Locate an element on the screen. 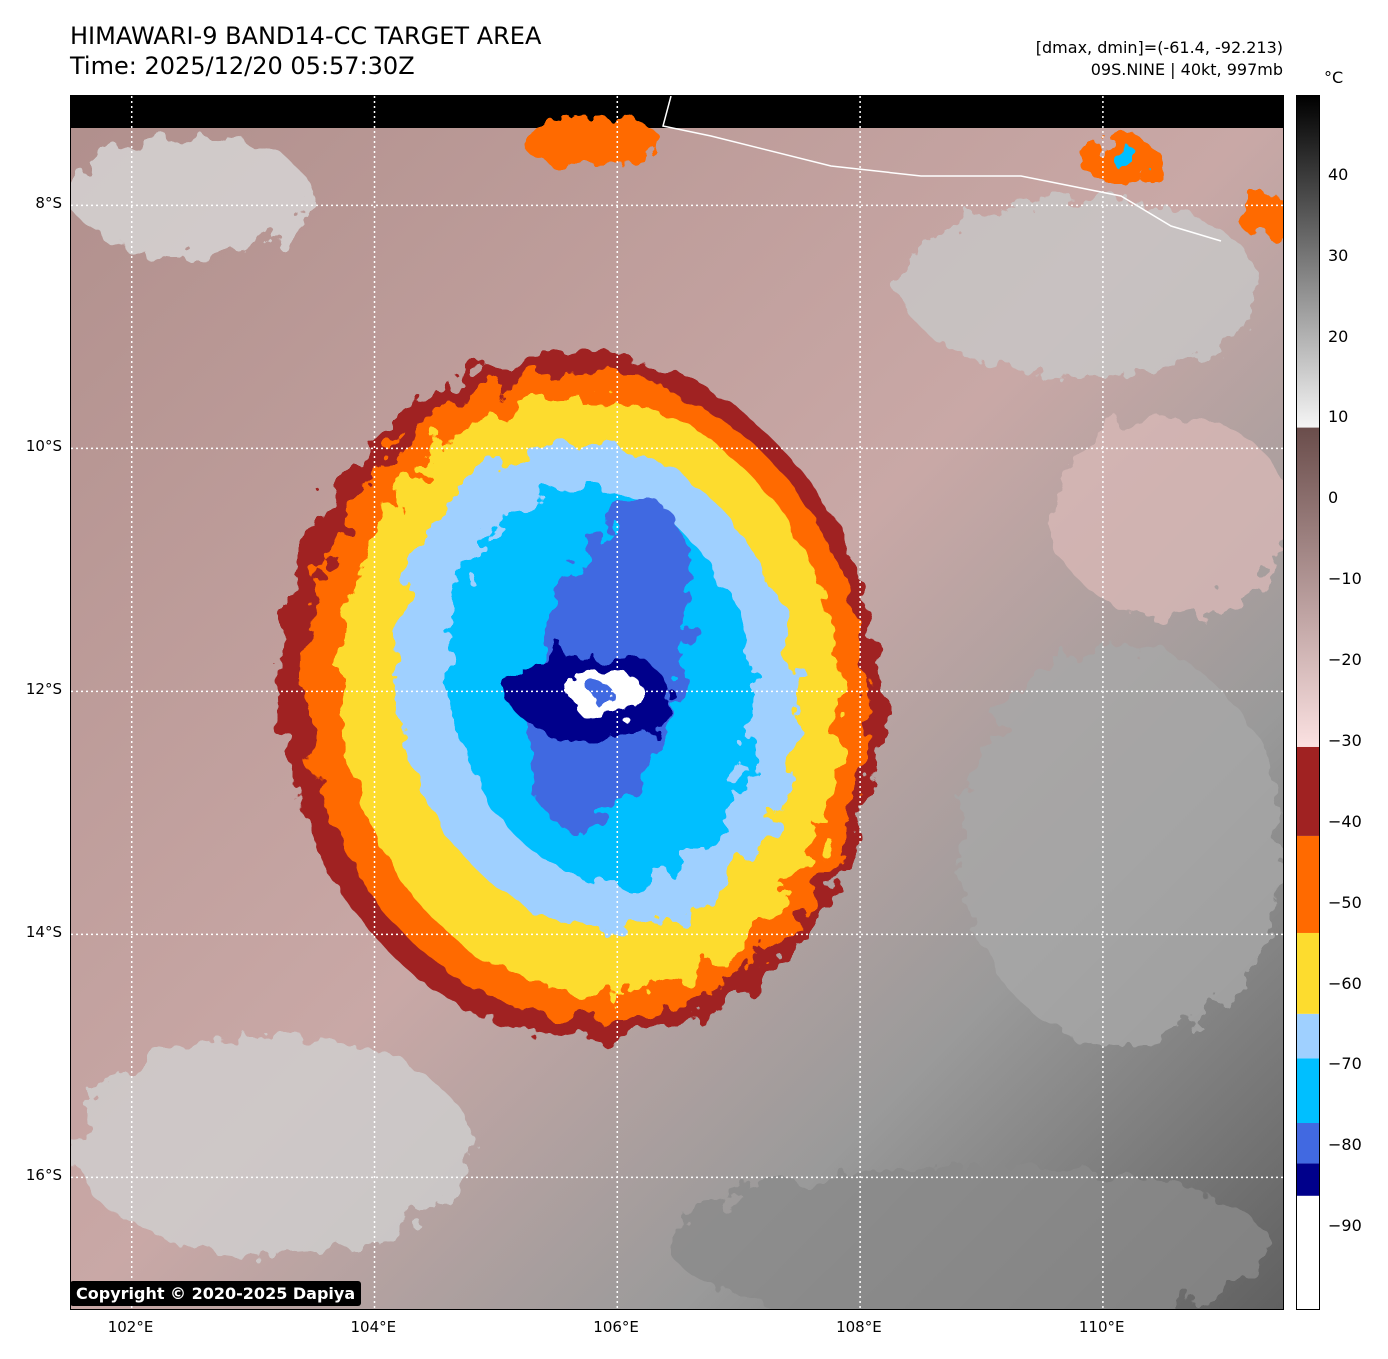 This screenshot has width=1388, height=1359. colorbar-unit: °C is located at coordinates (1334, 77).